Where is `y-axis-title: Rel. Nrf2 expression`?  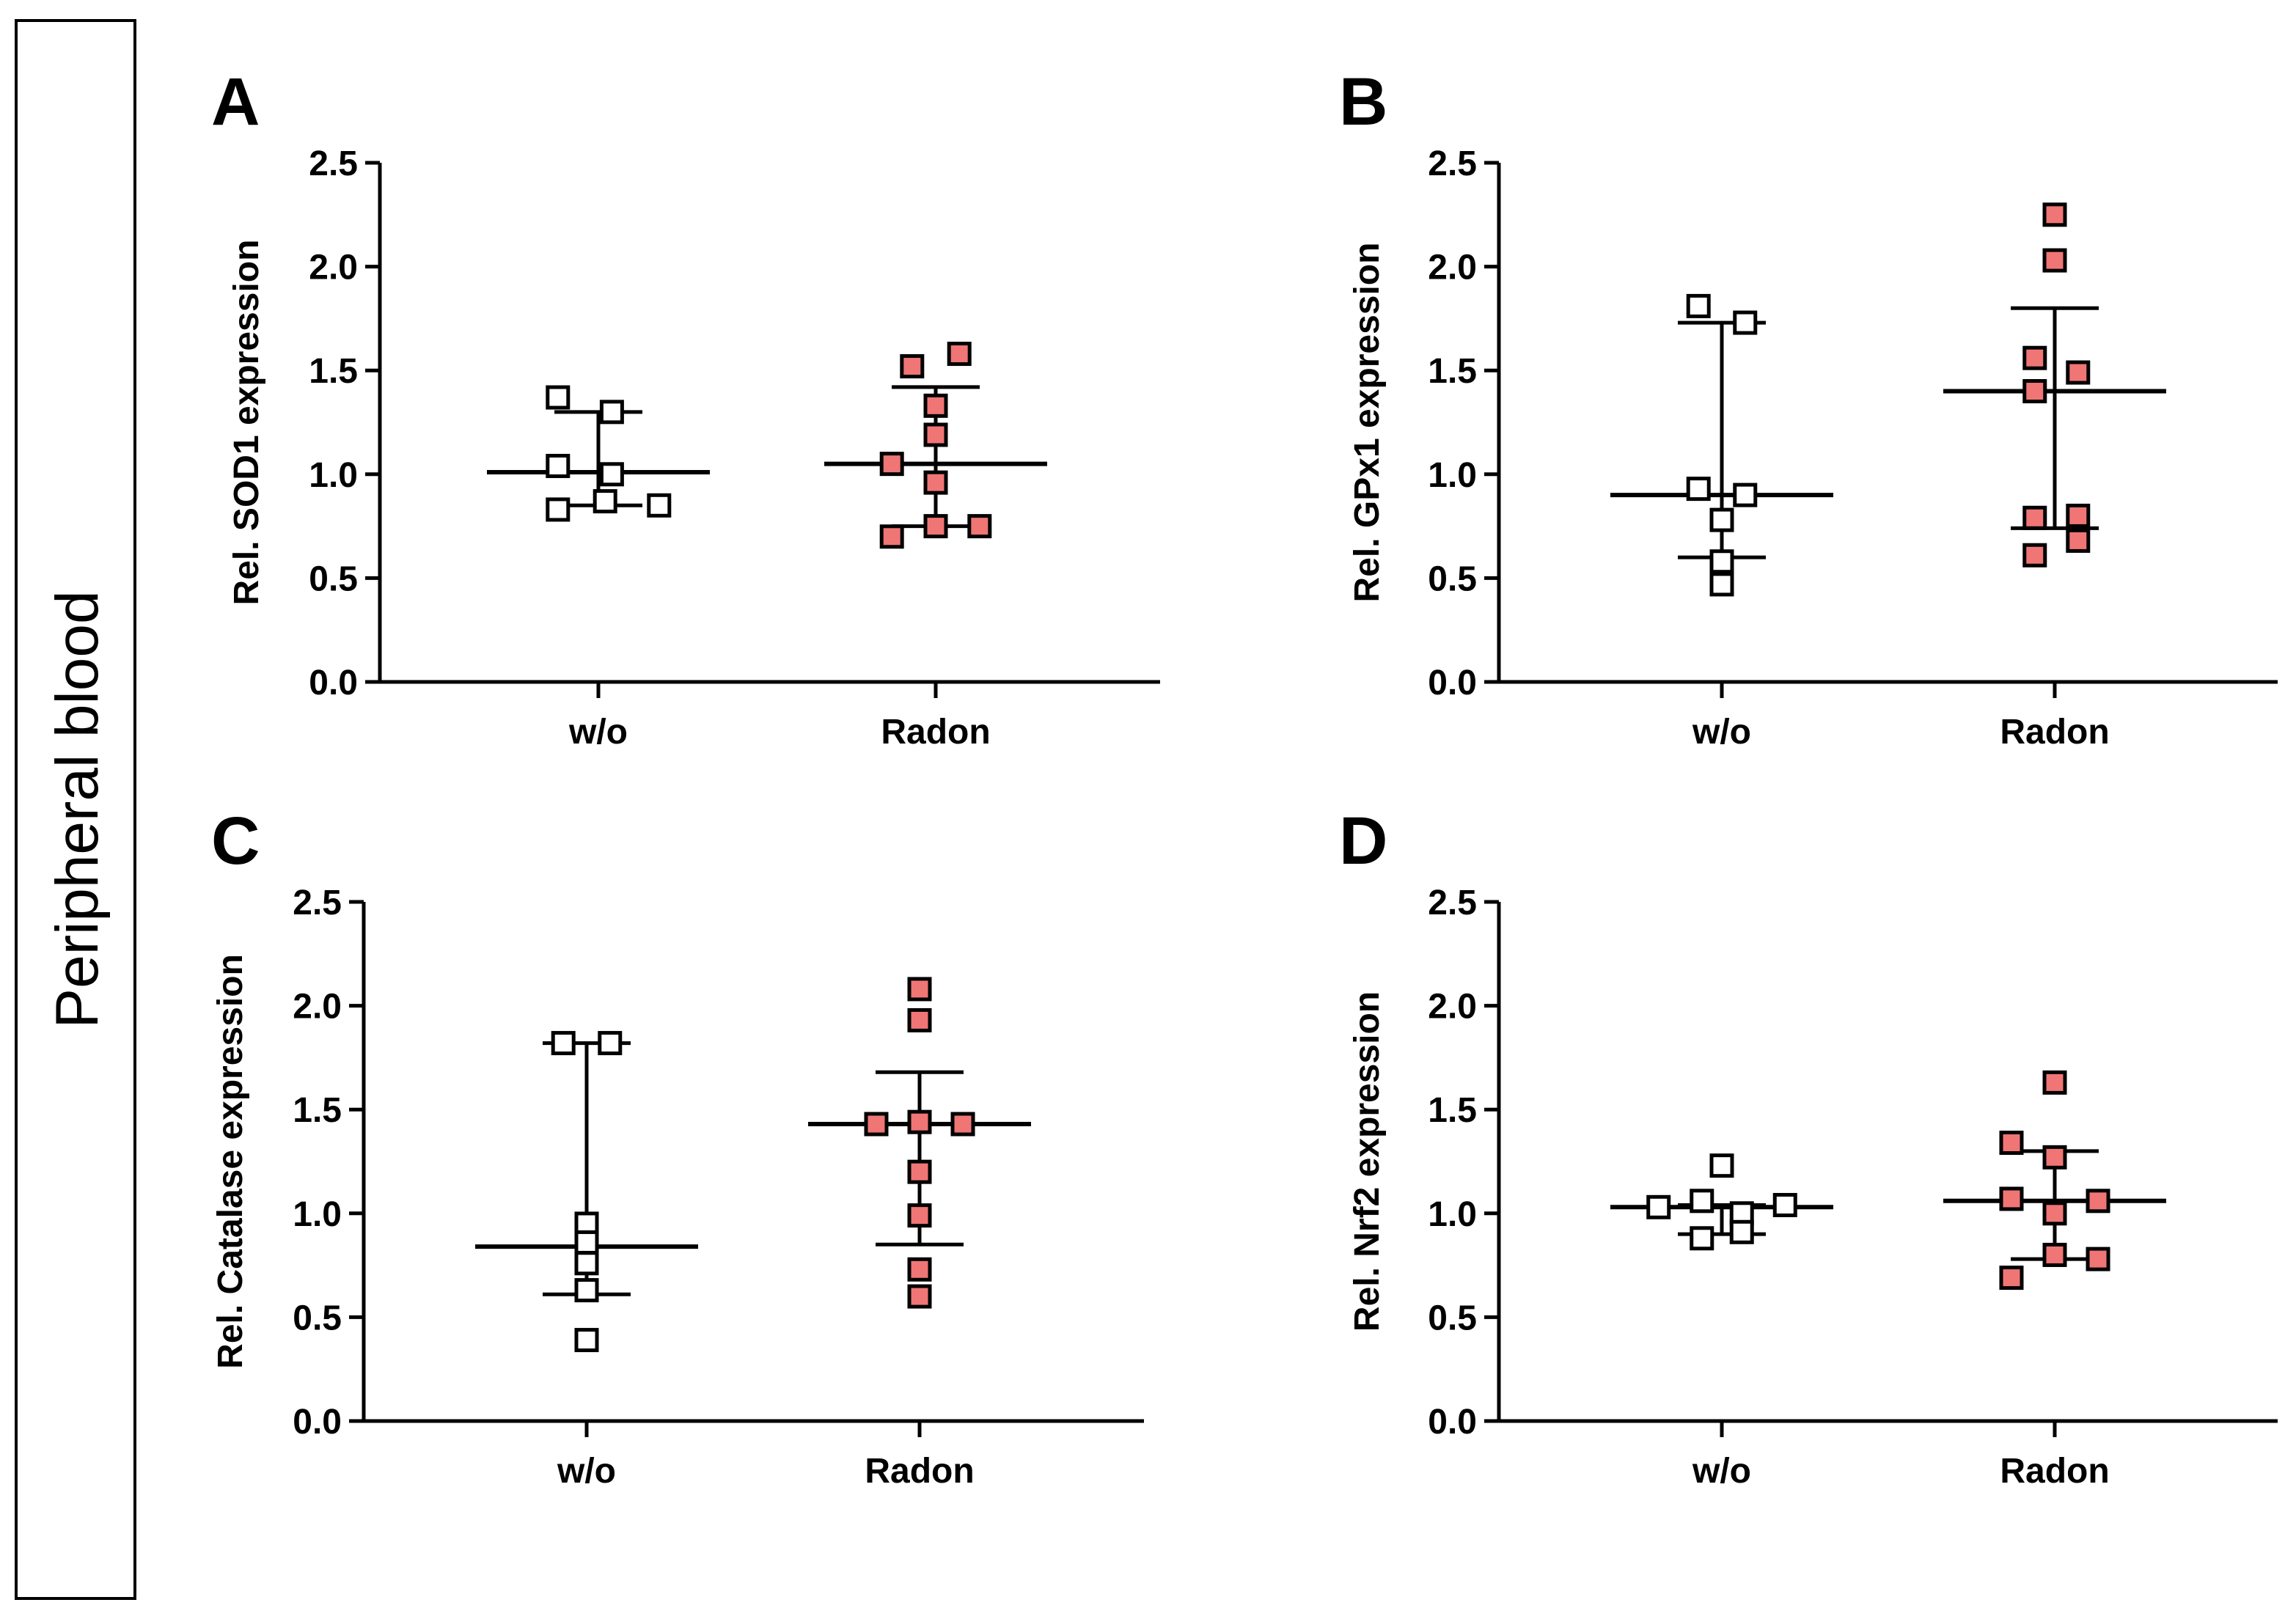
y-axis-title: Rel. Nrf2 expression is located at coordinates (1367, 1161).